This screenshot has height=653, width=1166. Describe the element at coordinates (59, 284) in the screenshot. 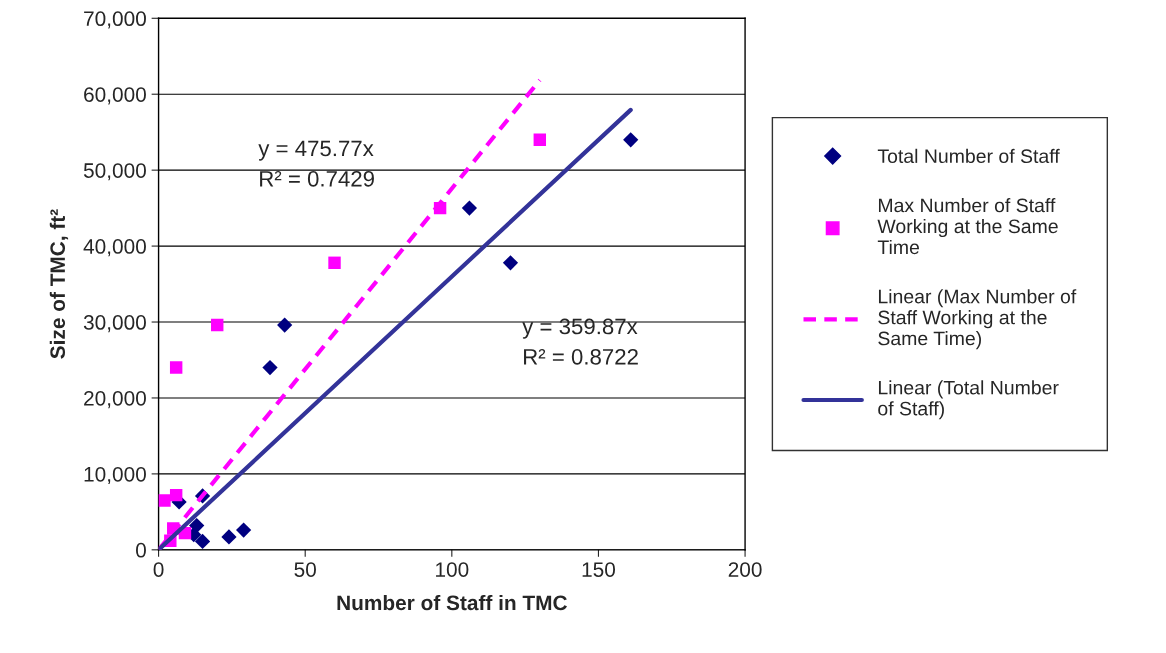

I see `y-axis-title: Size of TMC, ft²` at that location.